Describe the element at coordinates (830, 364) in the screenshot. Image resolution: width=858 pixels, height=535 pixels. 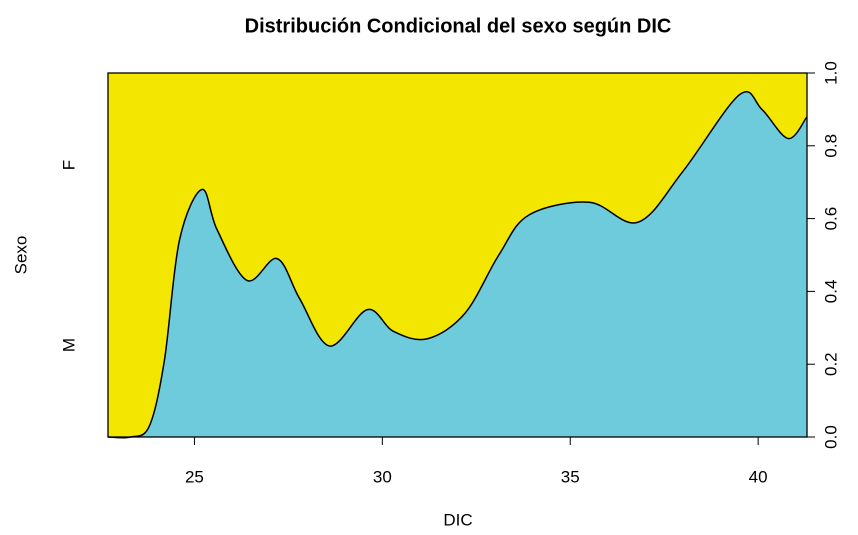
I see `y-tick-label: 0.2` at that location.